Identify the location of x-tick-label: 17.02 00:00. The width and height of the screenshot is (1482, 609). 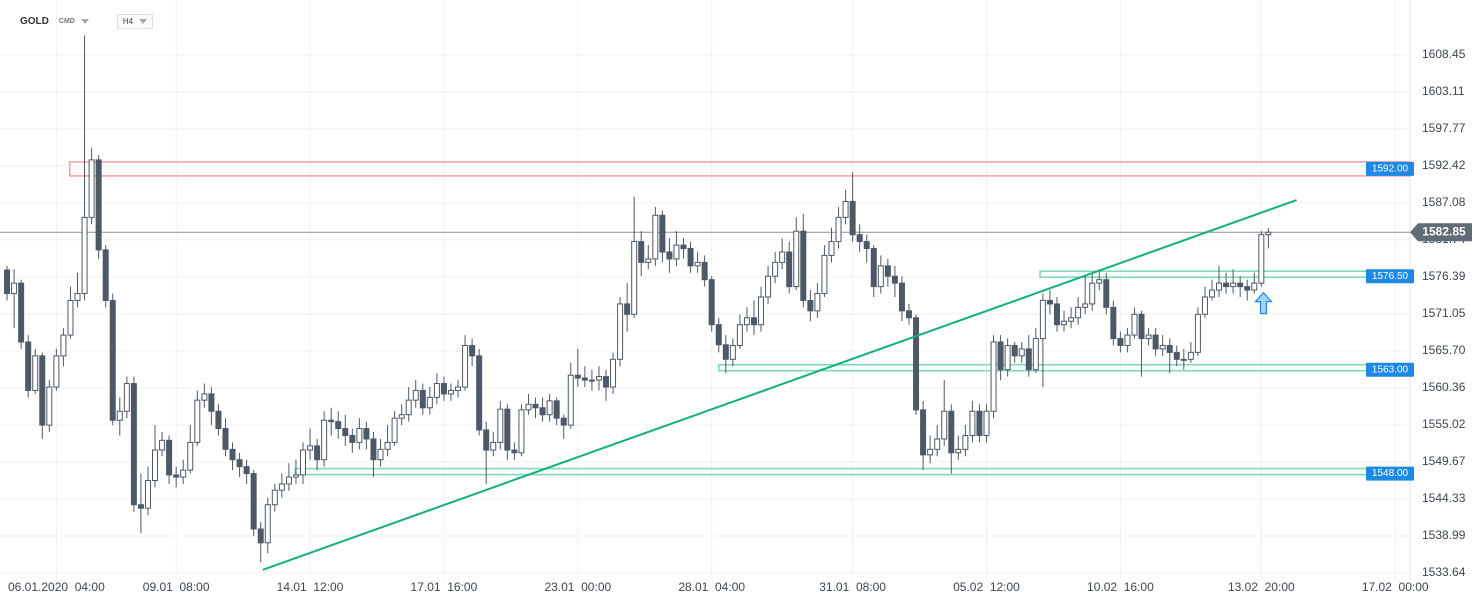
(1395, 587).